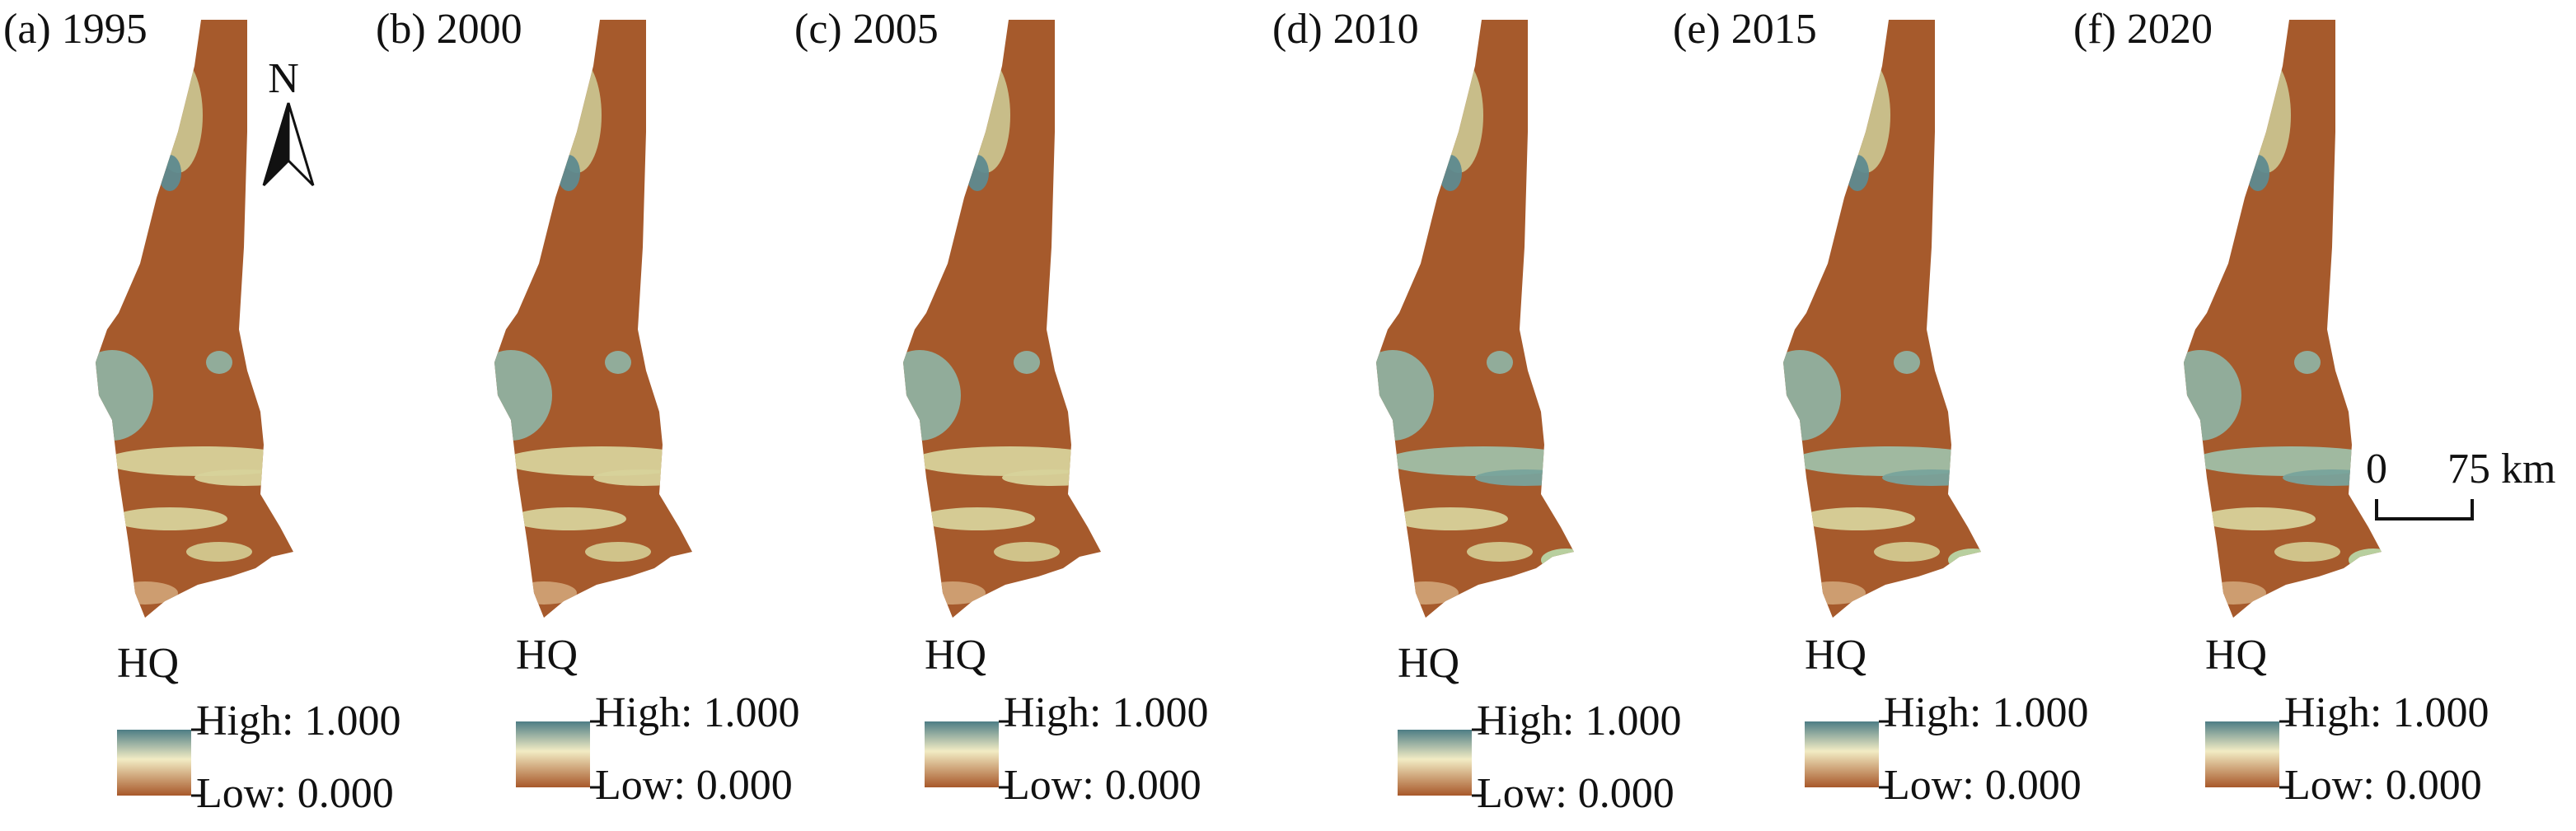  What do you see at coordinates (2424, 510) in the screenshot?
I see `scale-bar` at bounding box center [2424, 510].